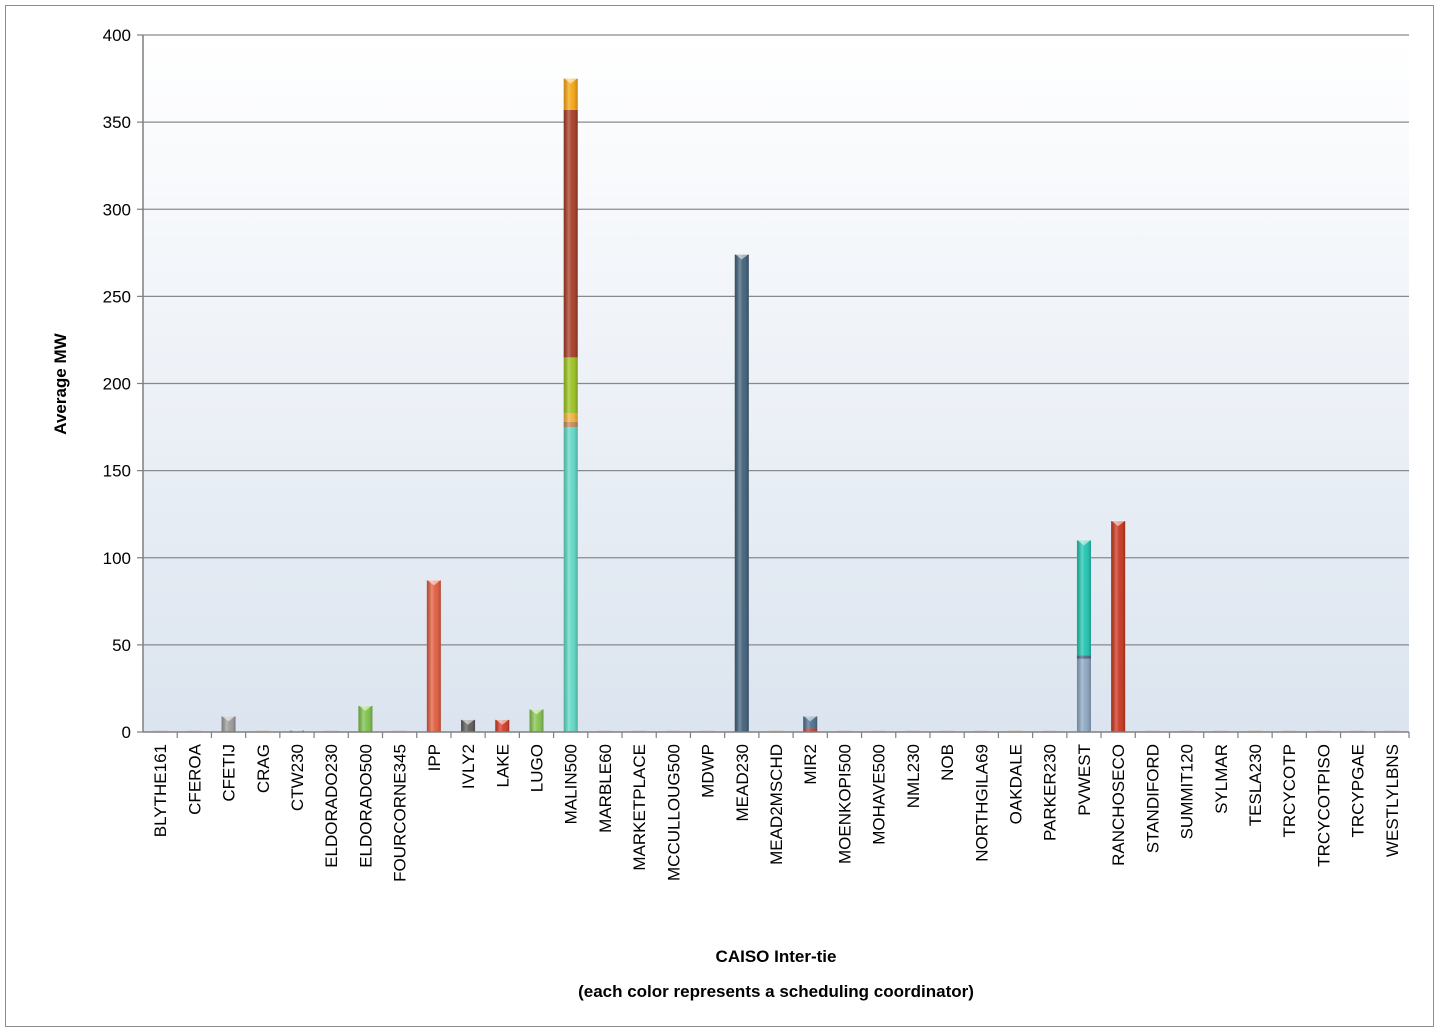 Image resolution: width=1441 pixels, height=1034 pixels. What do you see at coordinates (1050, 792) in the screenshot?
I see `x-tick-label: PARKER230` at bounding box center [1050, 792].